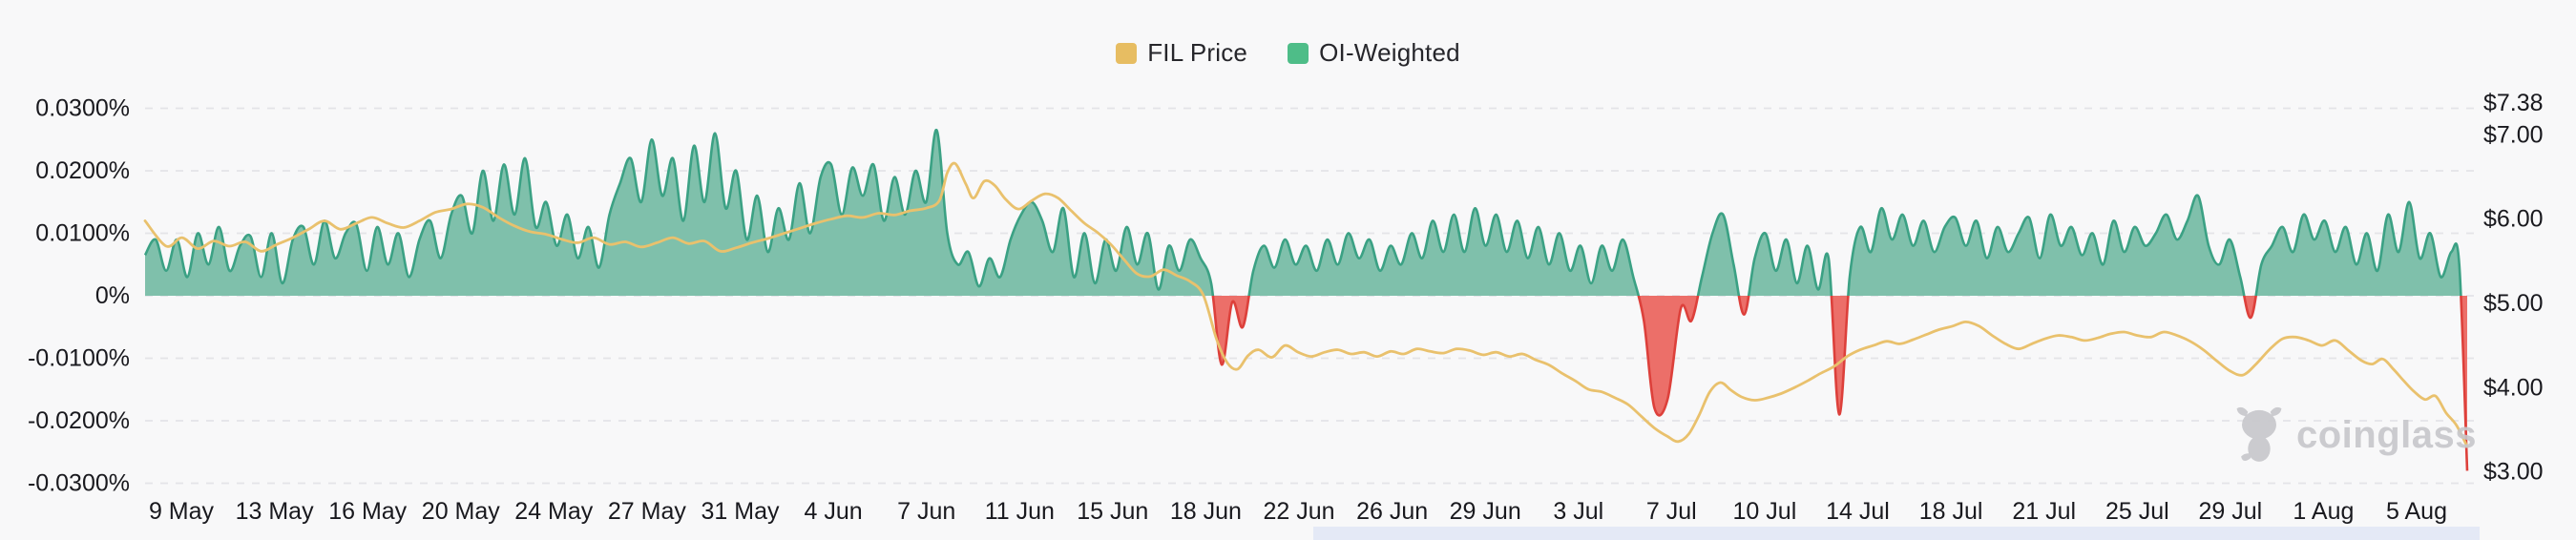 The width and height of the screenshot is (2576, 540). Describe the element at coordinates (1578, 511) in the screenshot. I see `x-axis-label: 3 Jul` at that location.